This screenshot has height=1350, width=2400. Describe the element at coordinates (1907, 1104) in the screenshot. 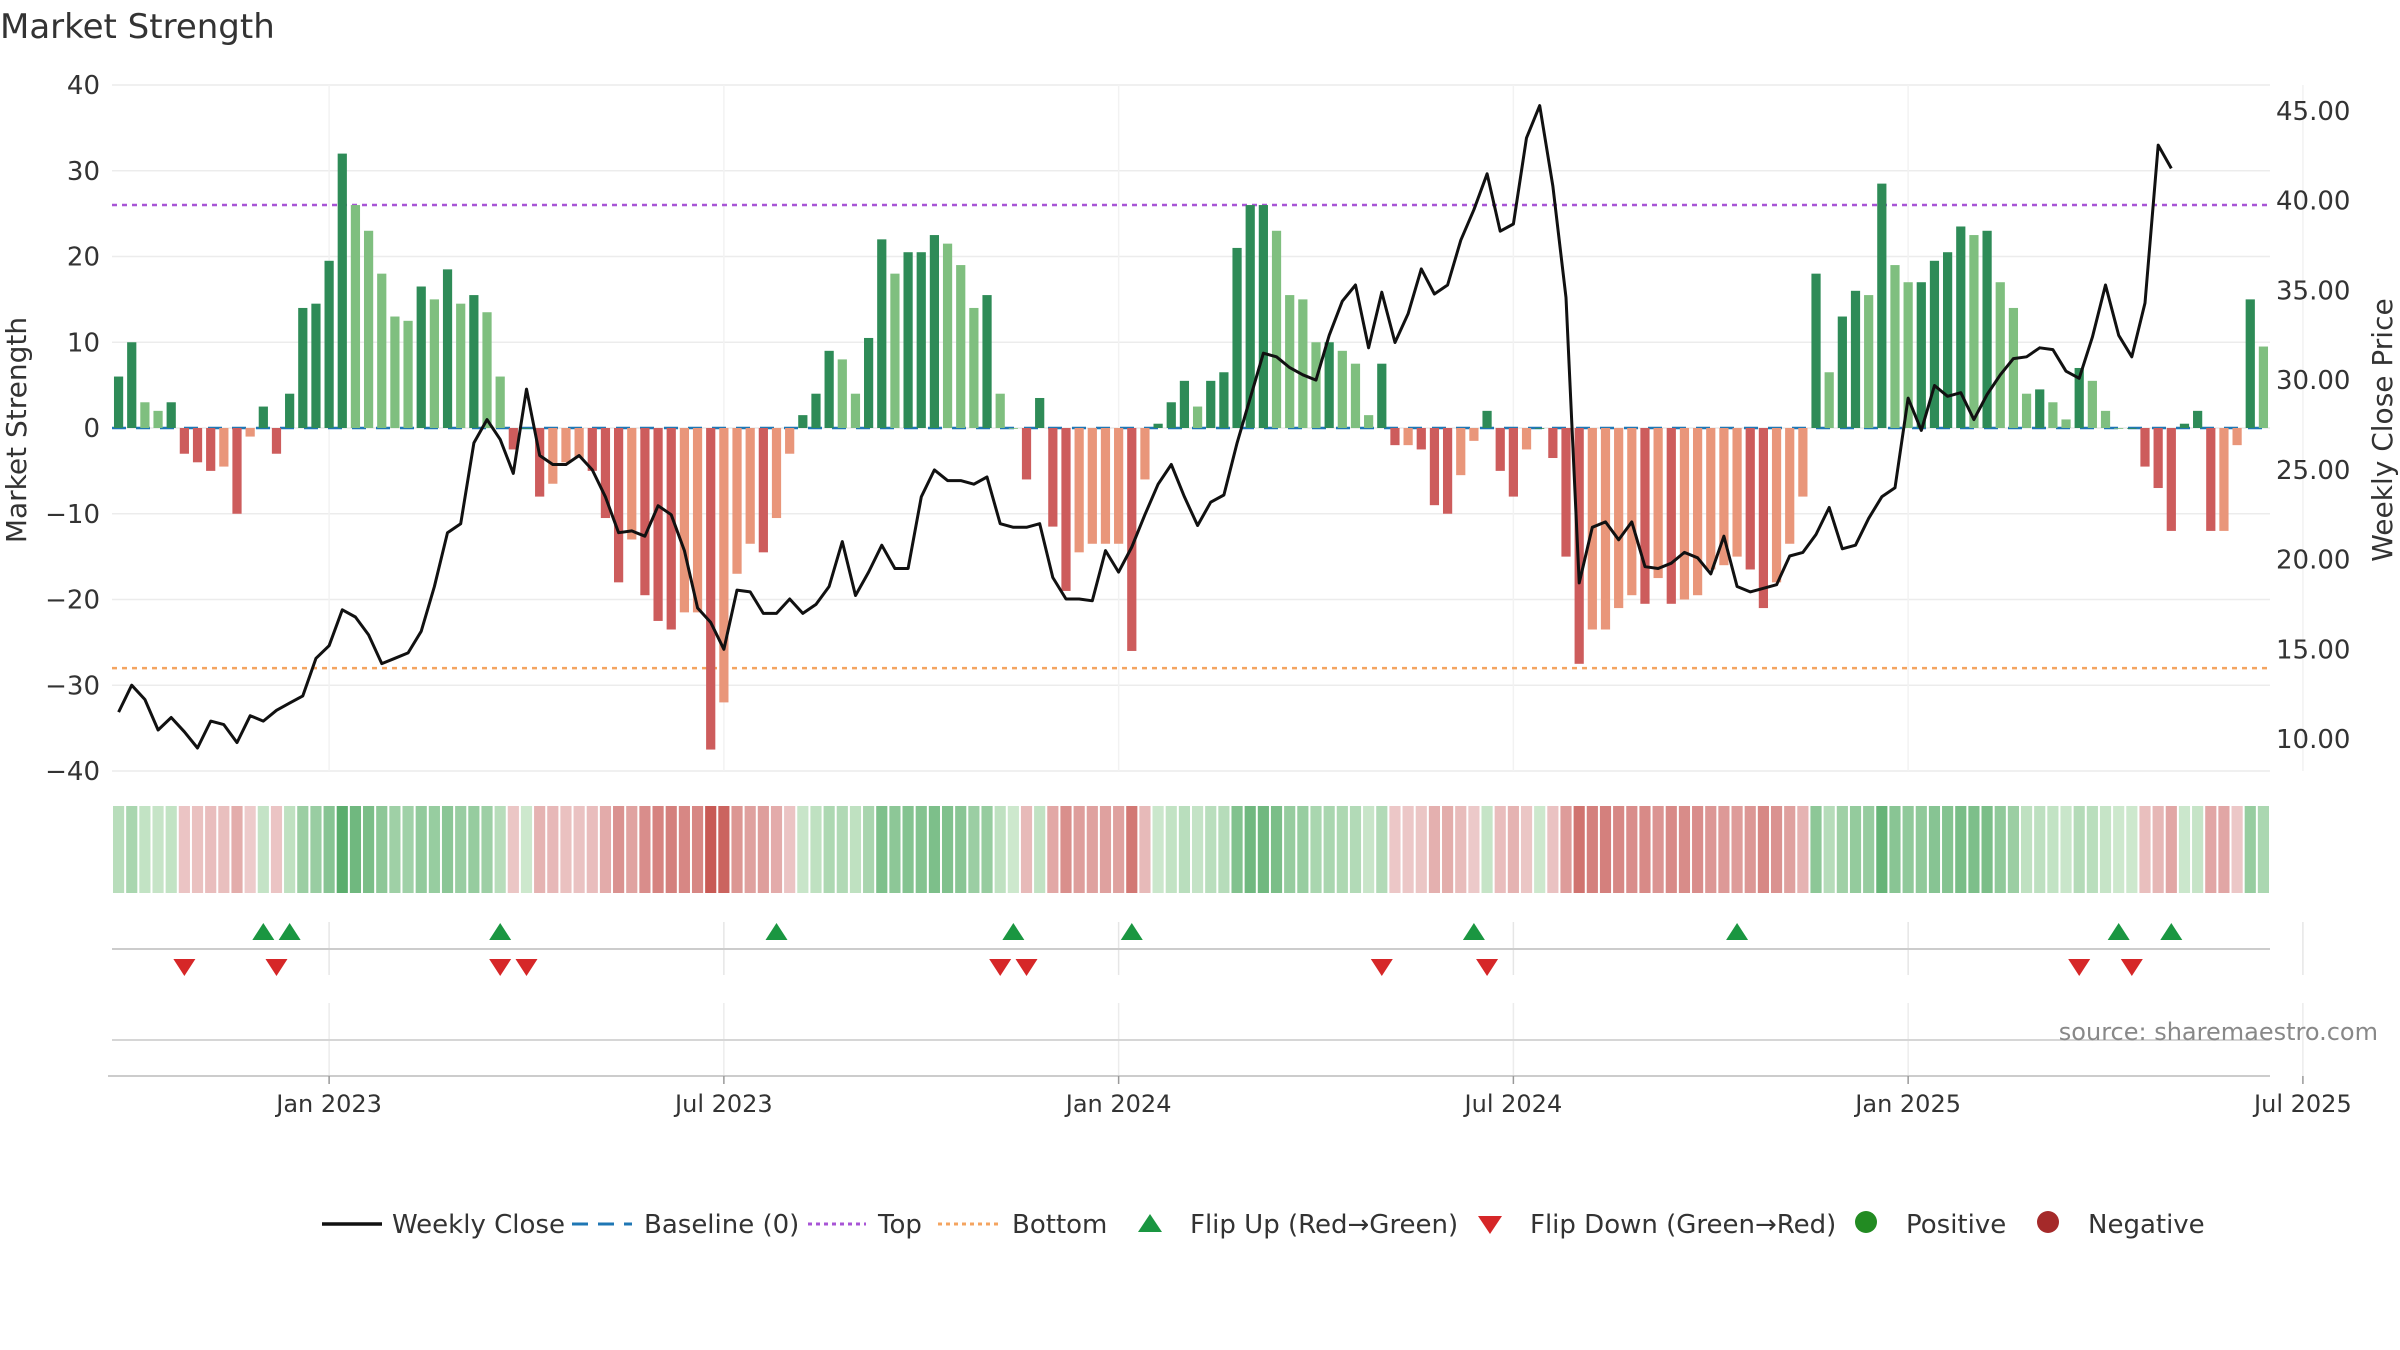

I see `x-tick-label: Jan 2025` at that location.